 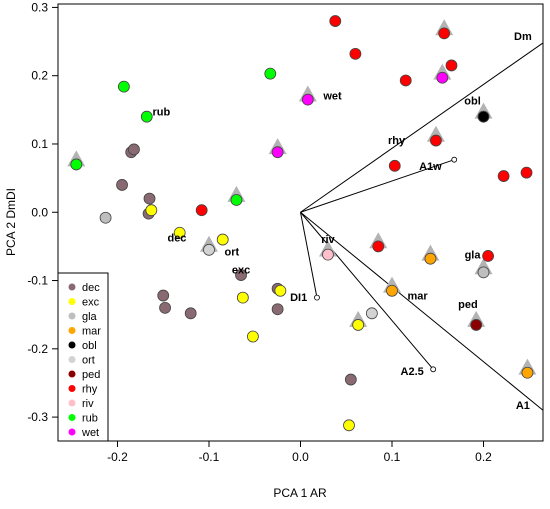 I want to click on legend-label-exc: exc, so click(x=91, y=303).